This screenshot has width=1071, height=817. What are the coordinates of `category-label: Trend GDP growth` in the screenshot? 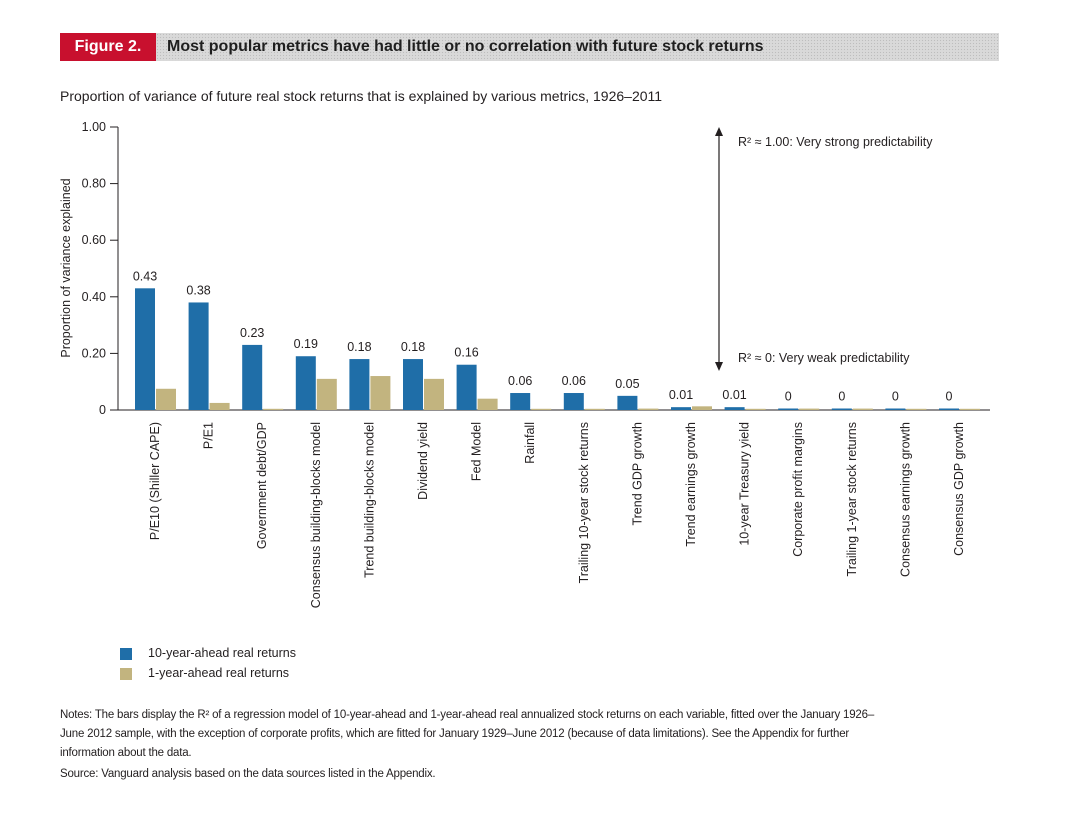 It's located at (637, 474).